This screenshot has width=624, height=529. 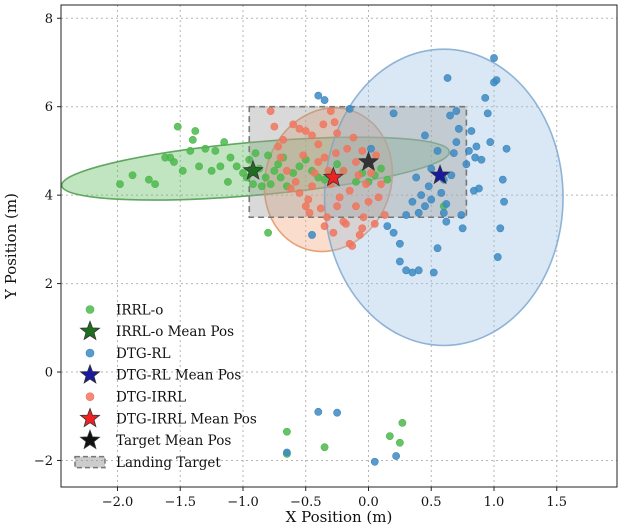 What do you see at coordinates (118, 502) in the screenshot?
I see `x-tick-label: −2.0` at bounding box center [118, 502].